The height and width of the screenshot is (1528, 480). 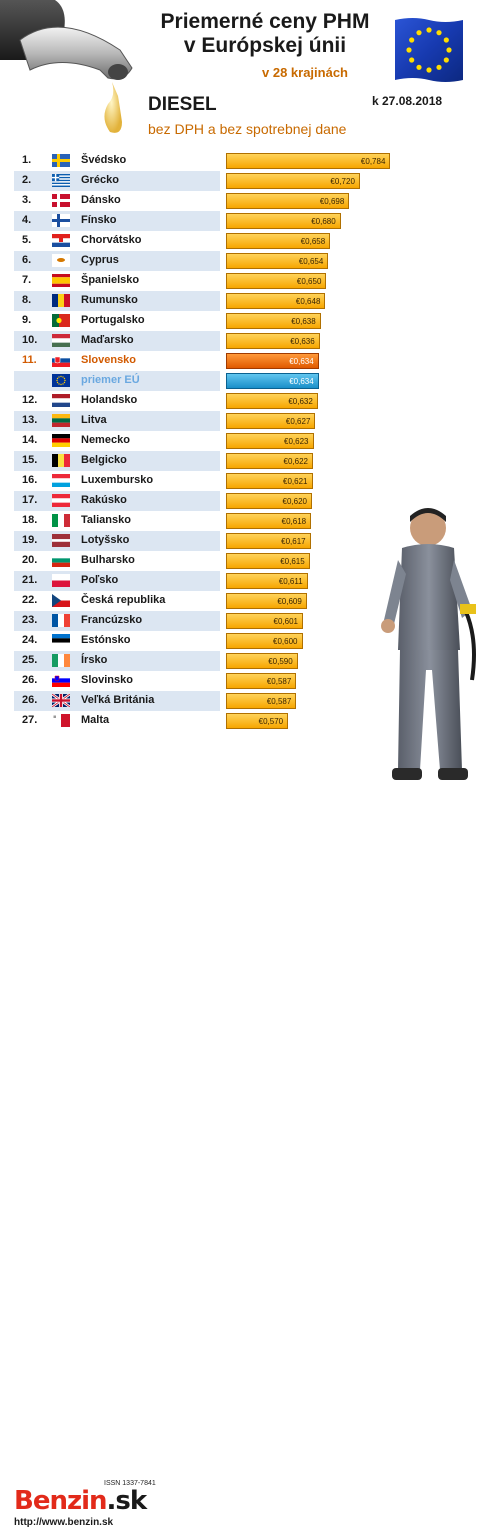 I want to click on hr-flag-icon, so click(x=61, y=240).